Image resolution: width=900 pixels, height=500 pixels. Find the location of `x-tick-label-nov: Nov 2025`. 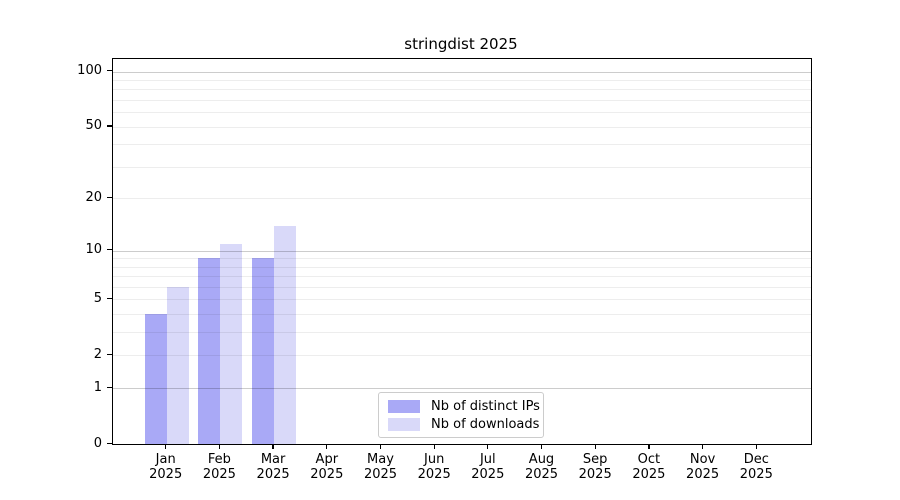

x-tick-label-nov: Nov 2025 is located at coordinates (703, 467).